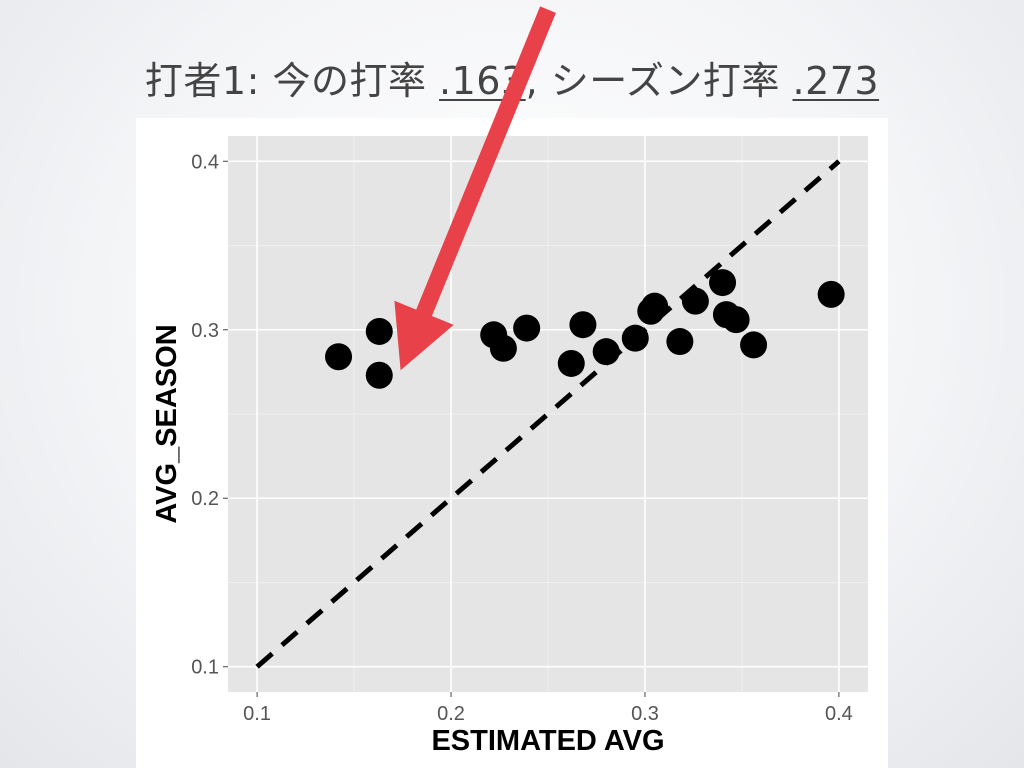  I want to click on y-tick-label: 0.3, so click(205, 331).